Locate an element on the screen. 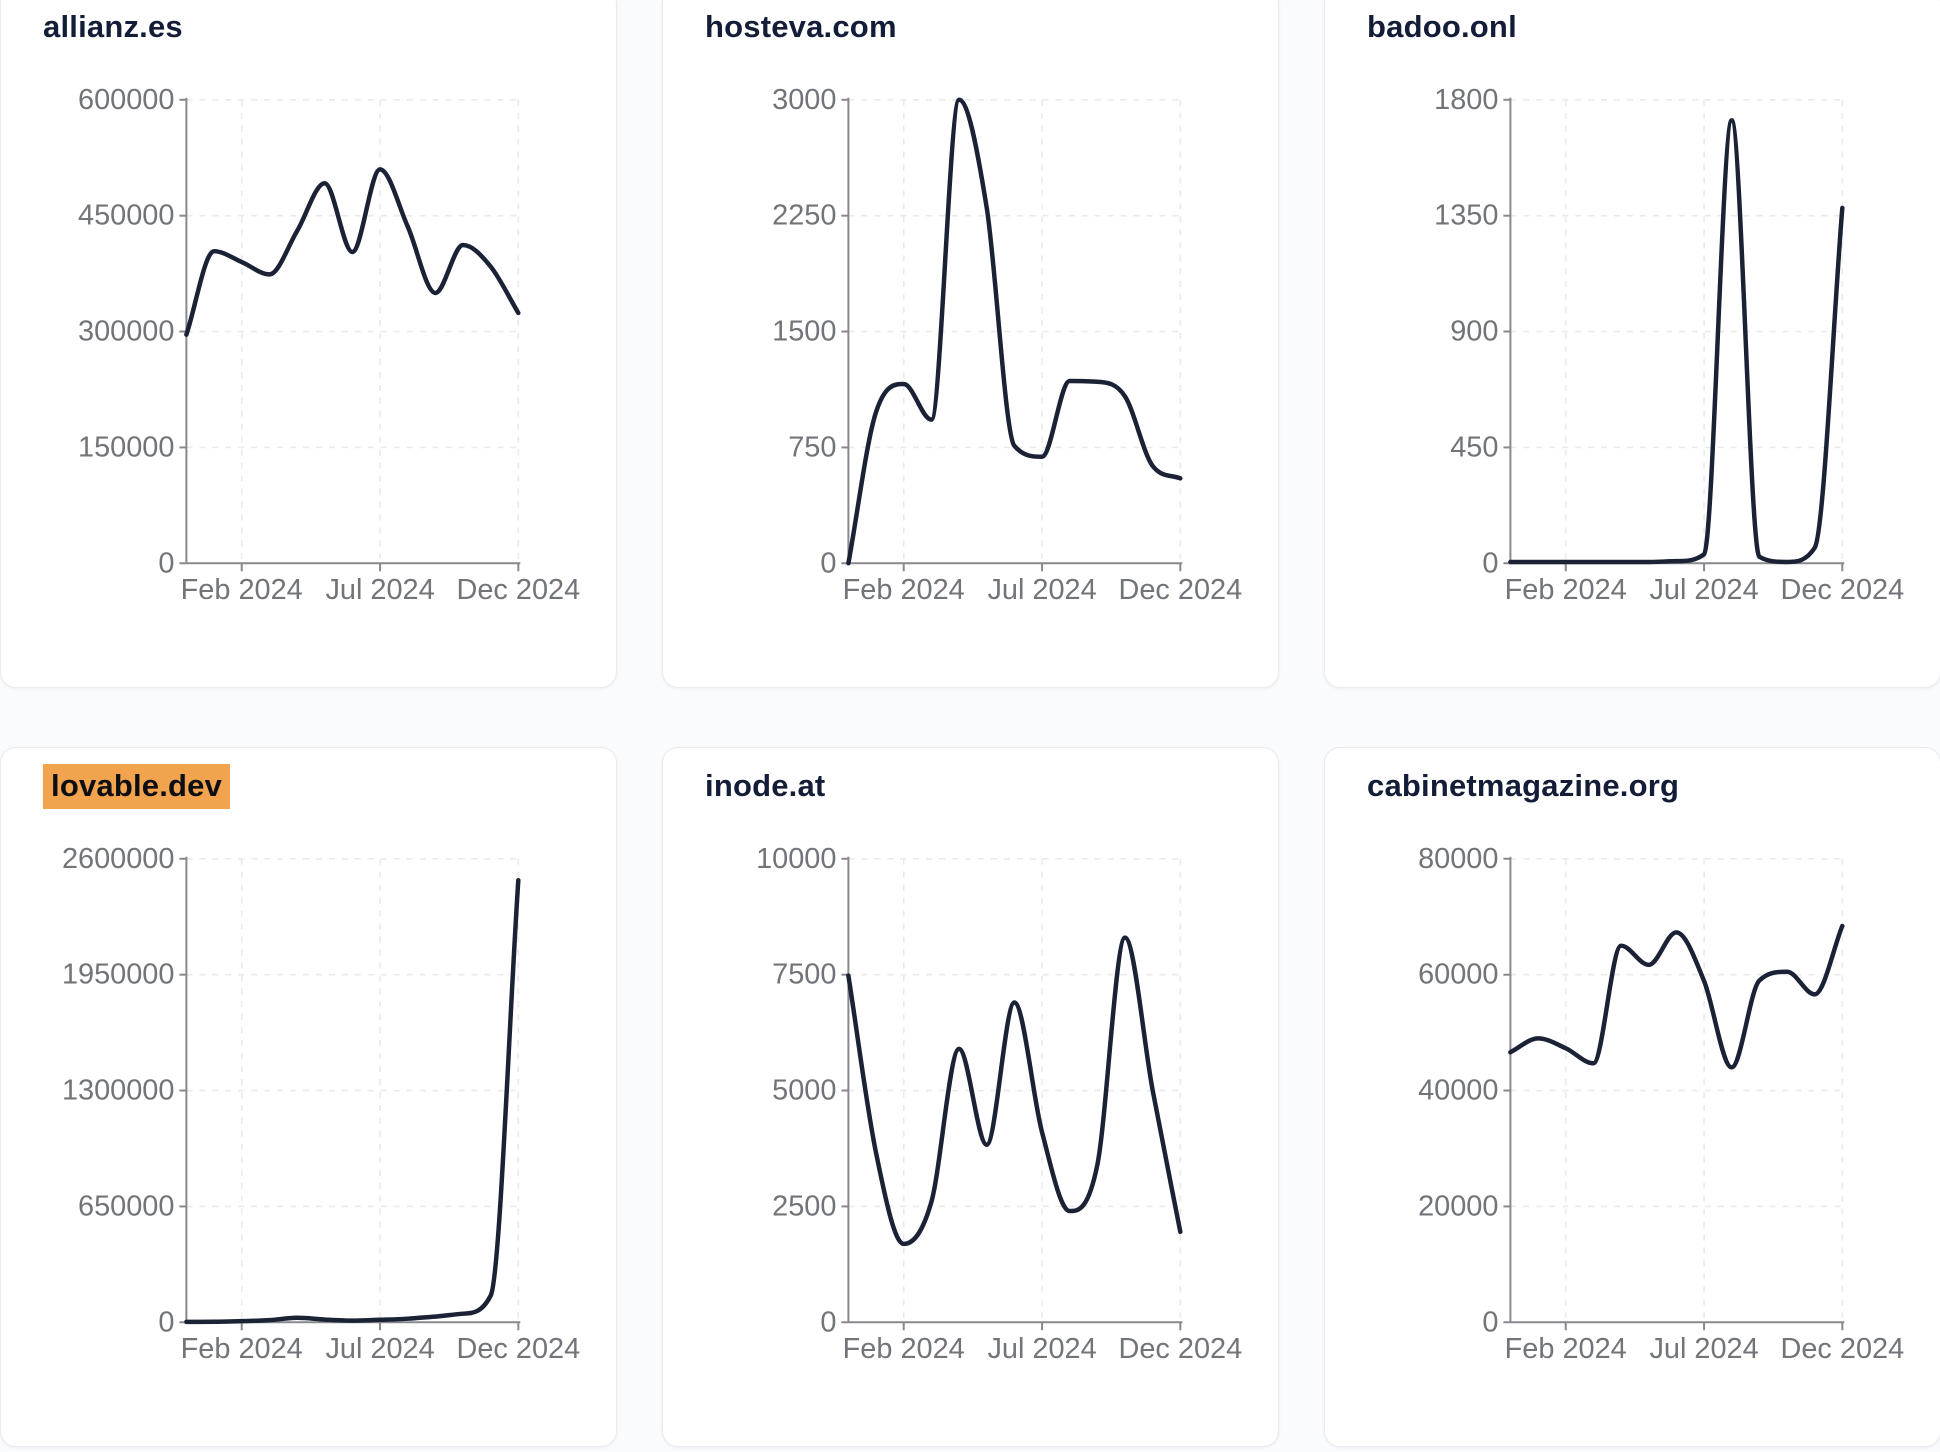  y-tick-label: 80000 is located at coordinates (1458, 859).